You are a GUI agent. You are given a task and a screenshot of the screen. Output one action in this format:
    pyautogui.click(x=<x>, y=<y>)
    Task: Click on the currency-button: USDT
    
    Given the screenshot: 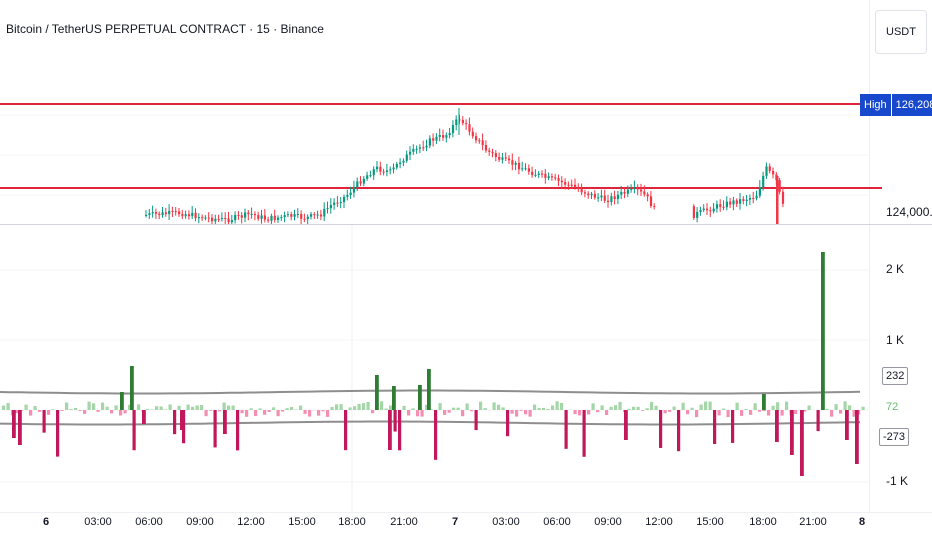 What is the action you would take?
    pyautogui.click(x=901, y=32)
    